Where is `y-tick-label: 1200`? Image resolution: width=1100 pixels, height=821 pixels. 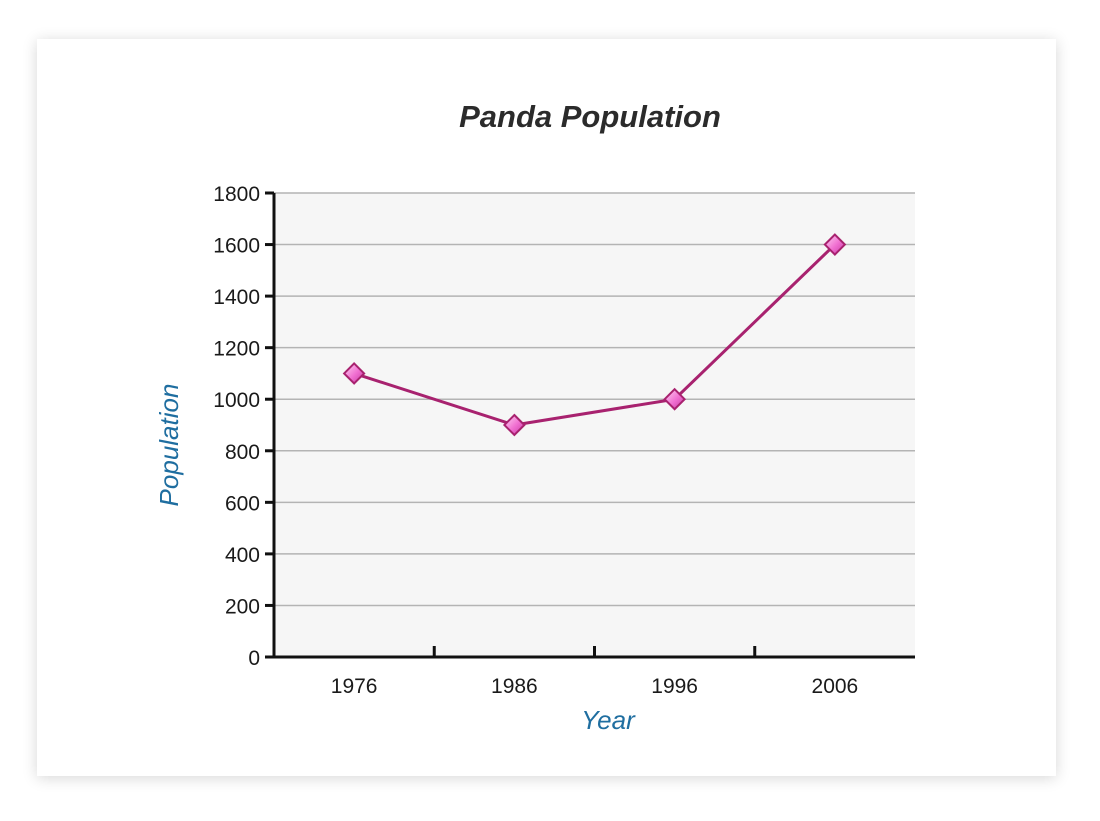 y-tick-label: 1200 is located at coordinates (236, 349).